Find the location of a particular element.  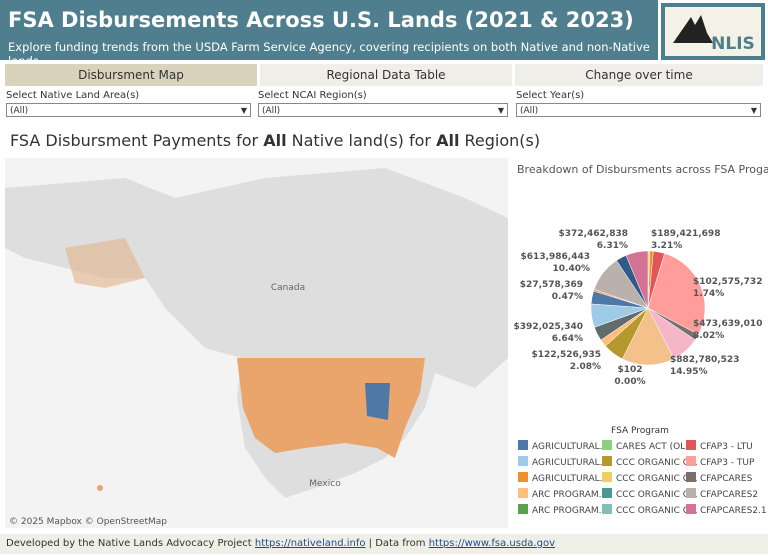

legend-label: CFAPCARES2.1 is located at coordinates (733, 511).